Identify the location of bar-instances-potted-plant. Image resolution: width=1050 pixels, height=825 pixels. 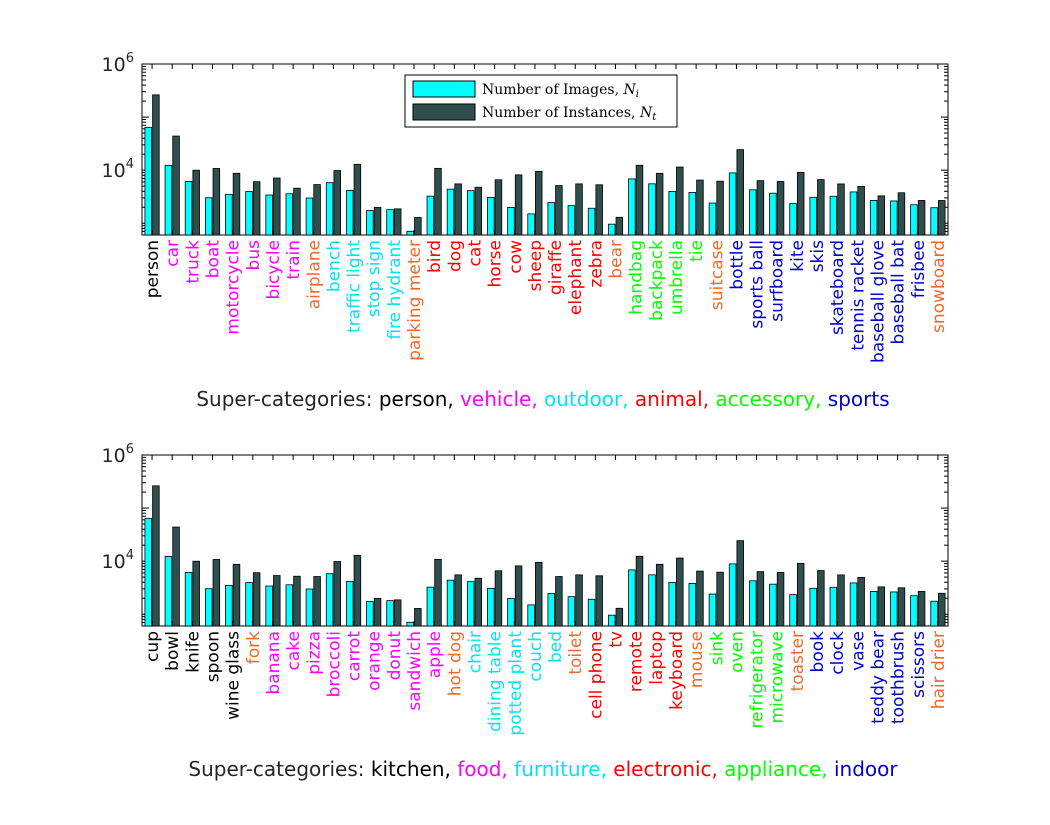
(518, 596).